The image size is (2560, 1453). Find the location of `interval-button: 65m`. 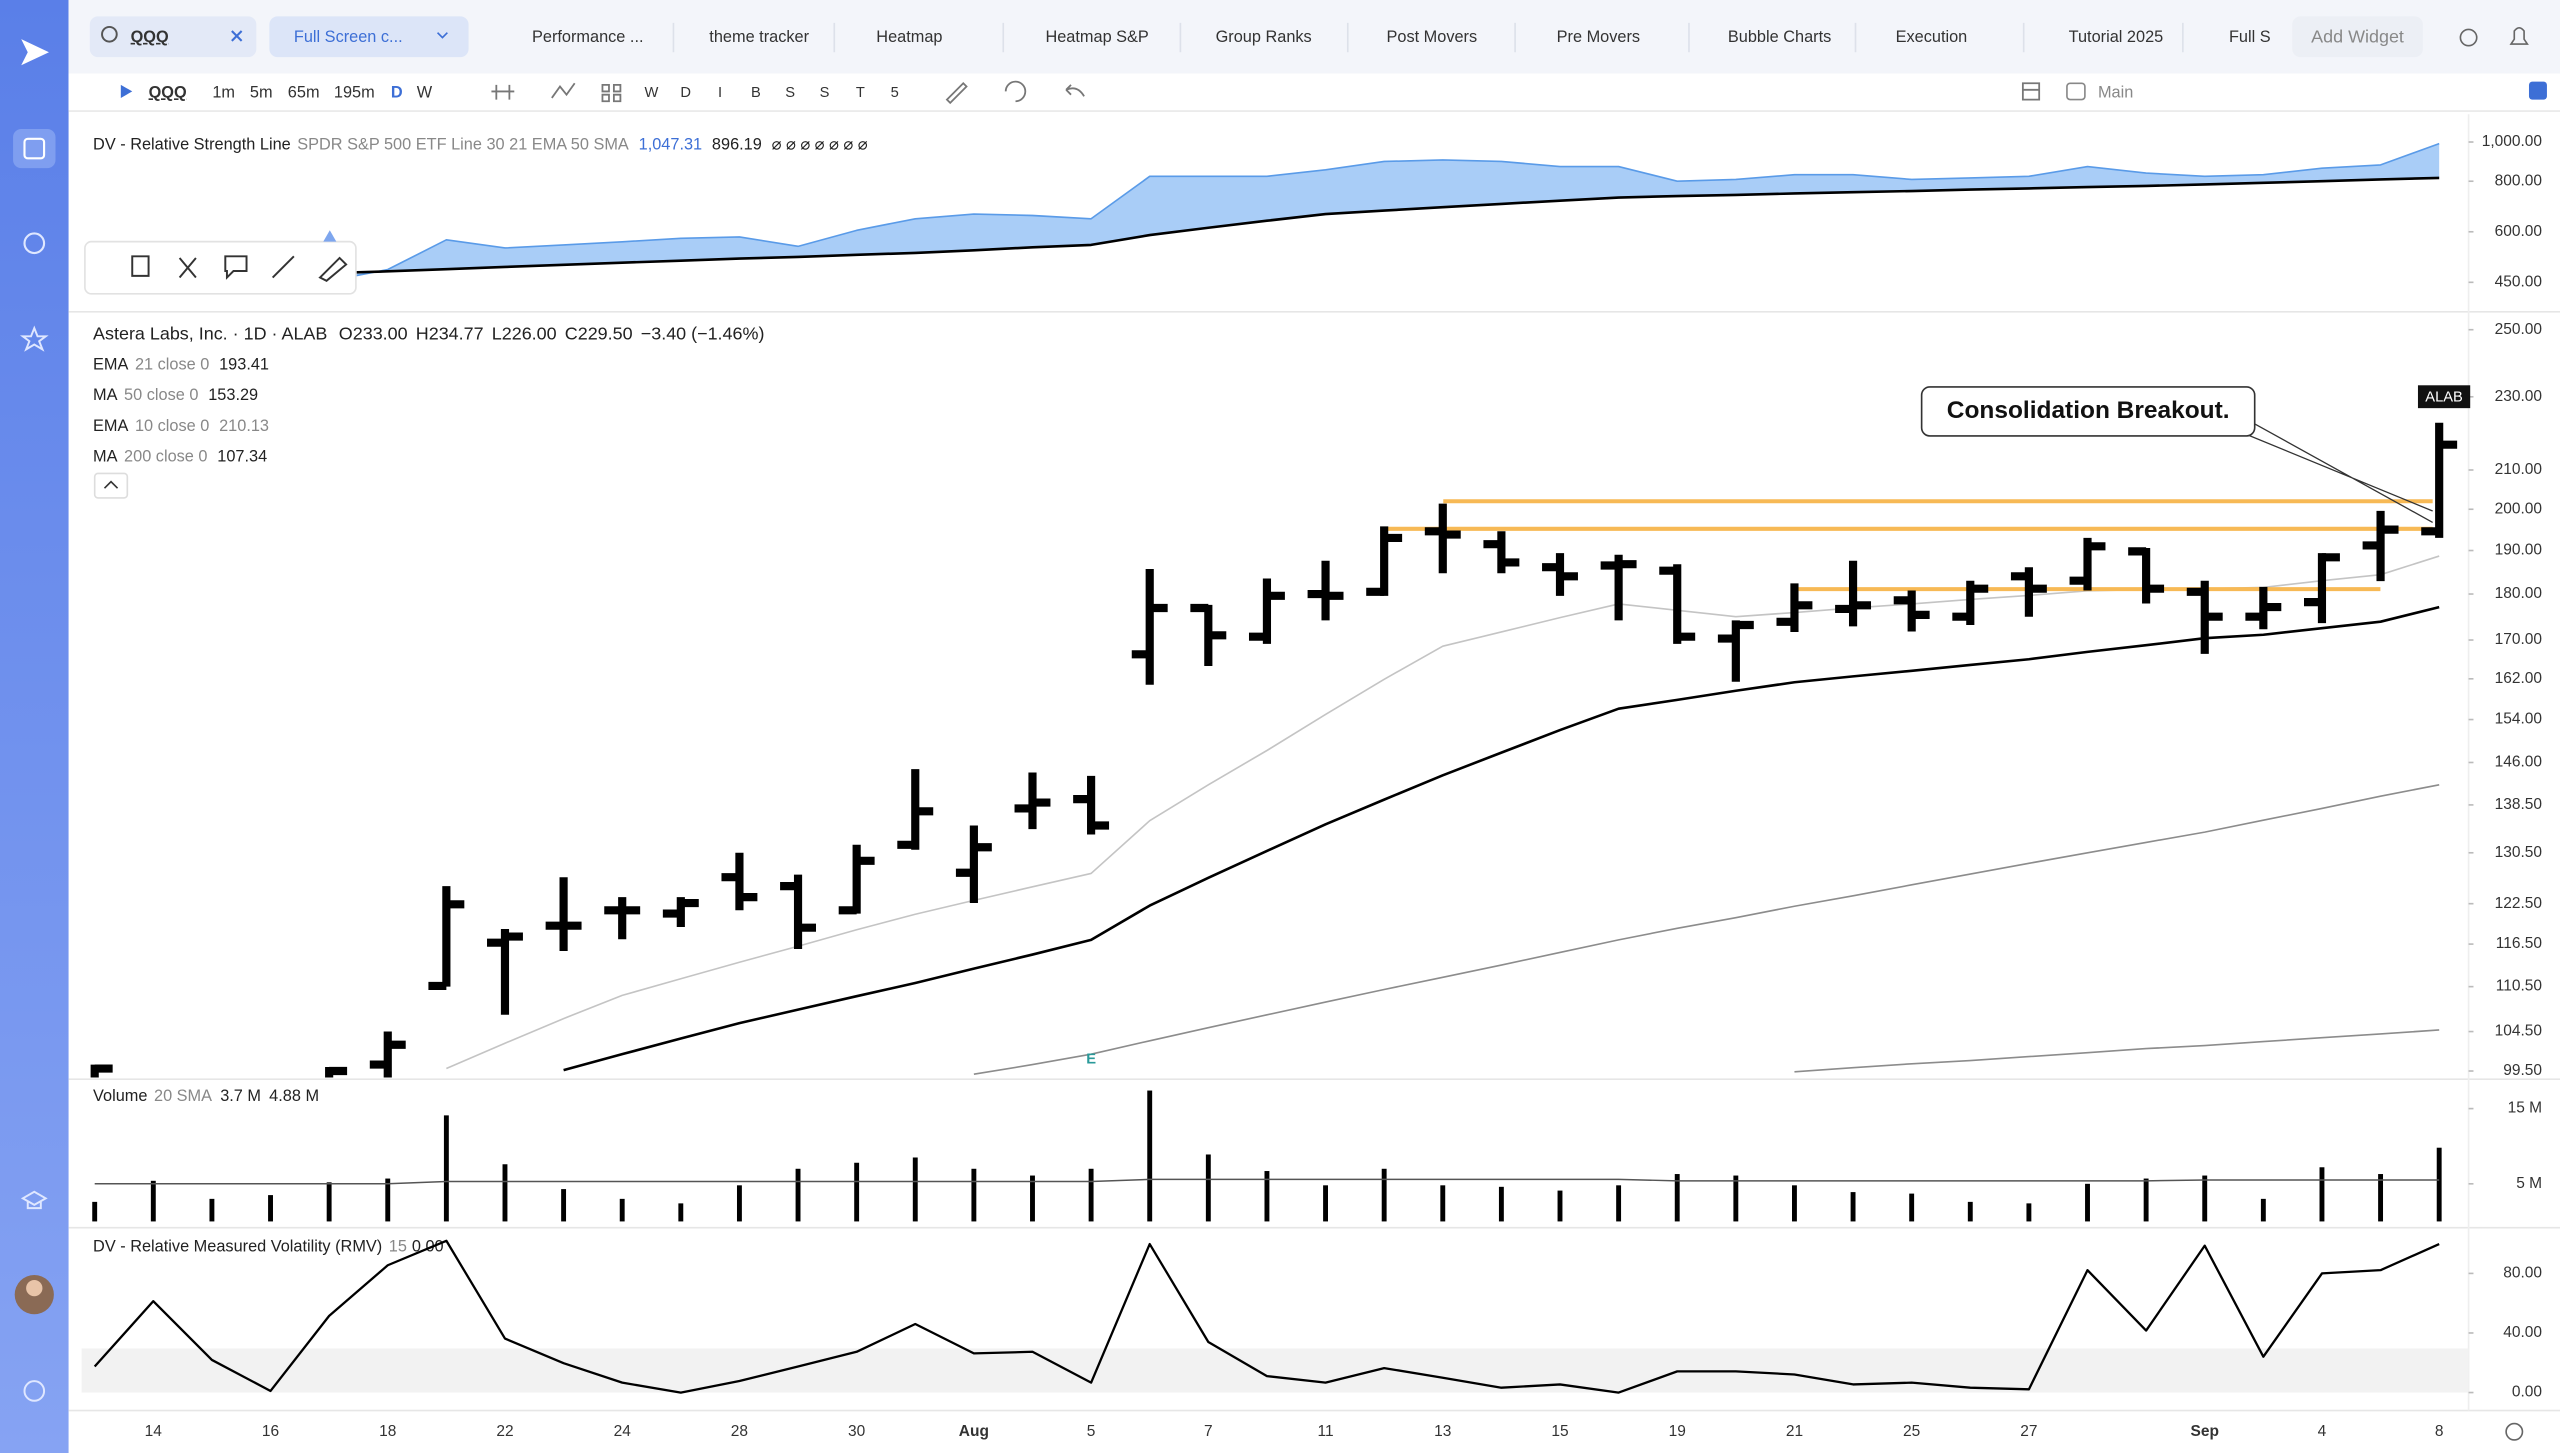

interval-button: 65m is located at coordinates (304, 92).